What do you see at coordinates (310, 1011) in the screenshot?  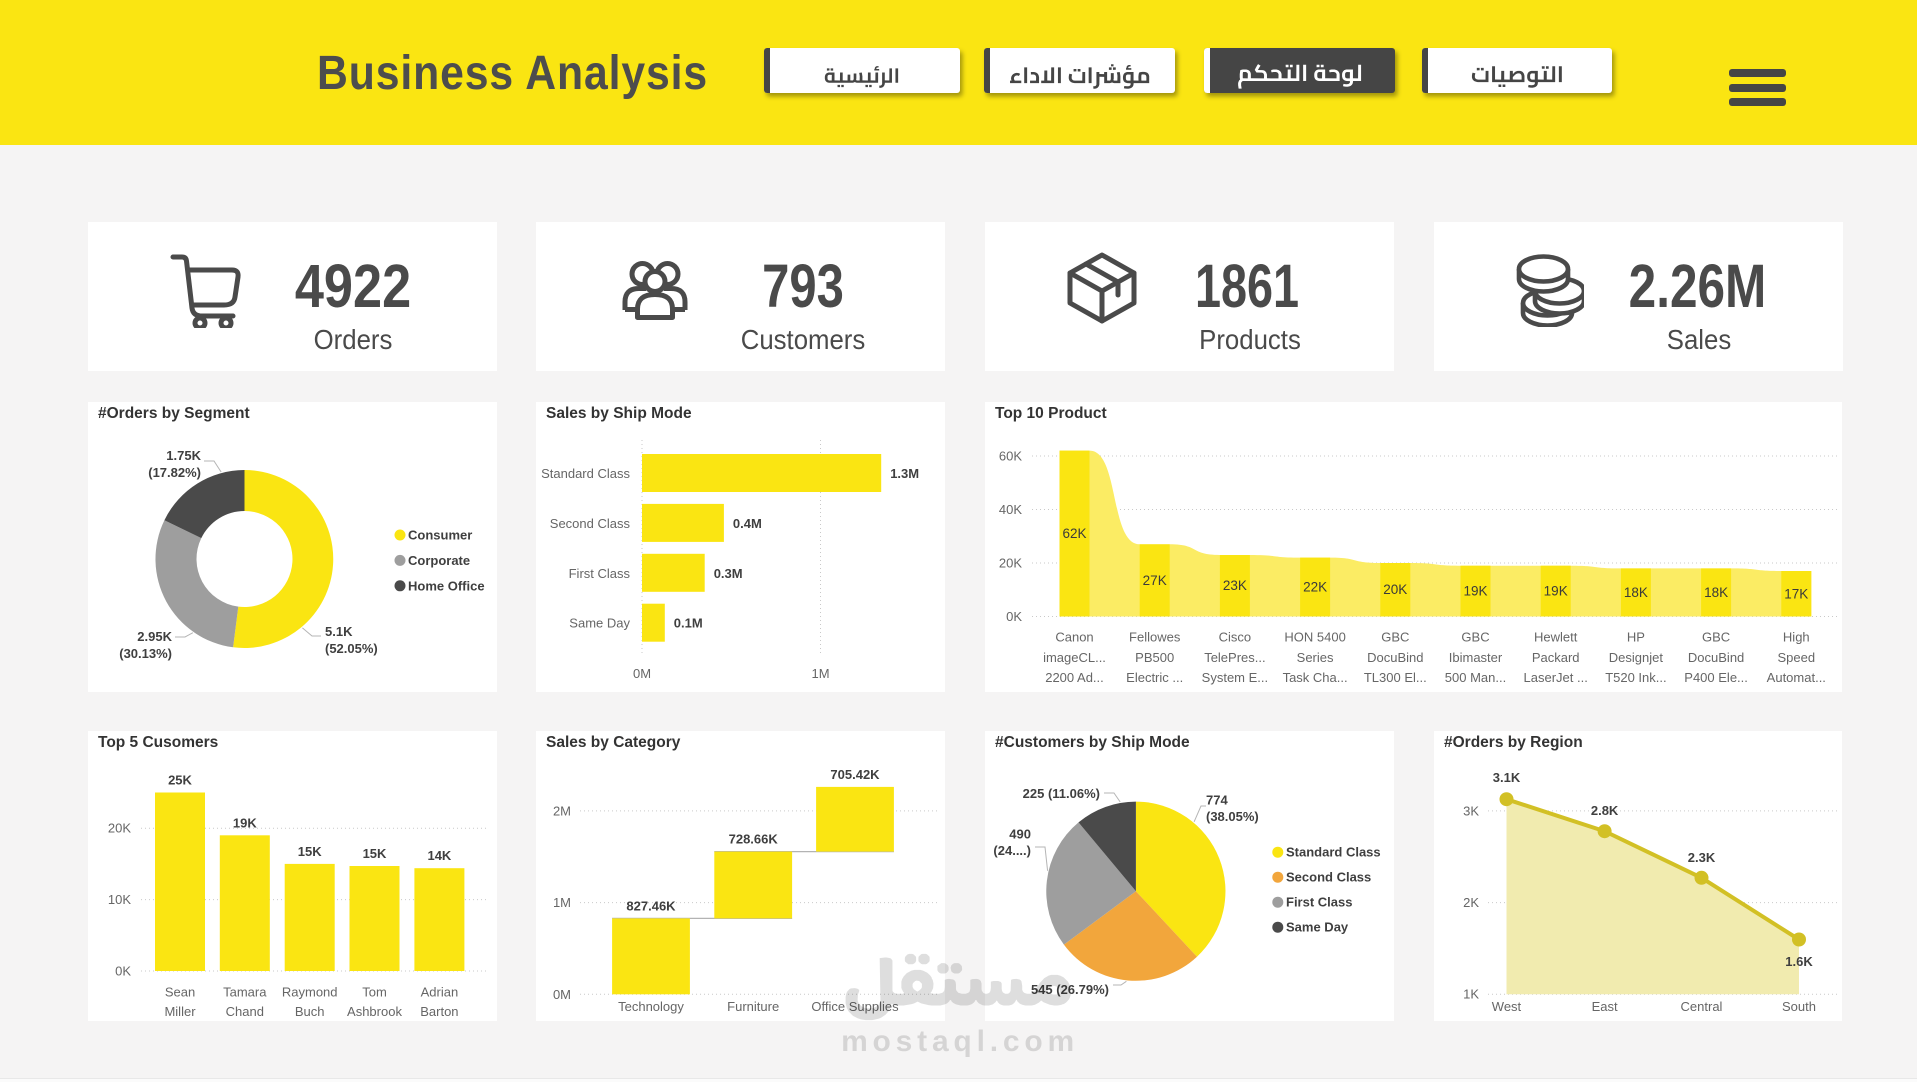 I see `svg-text: Buch` at bounding box center [310, 1011].